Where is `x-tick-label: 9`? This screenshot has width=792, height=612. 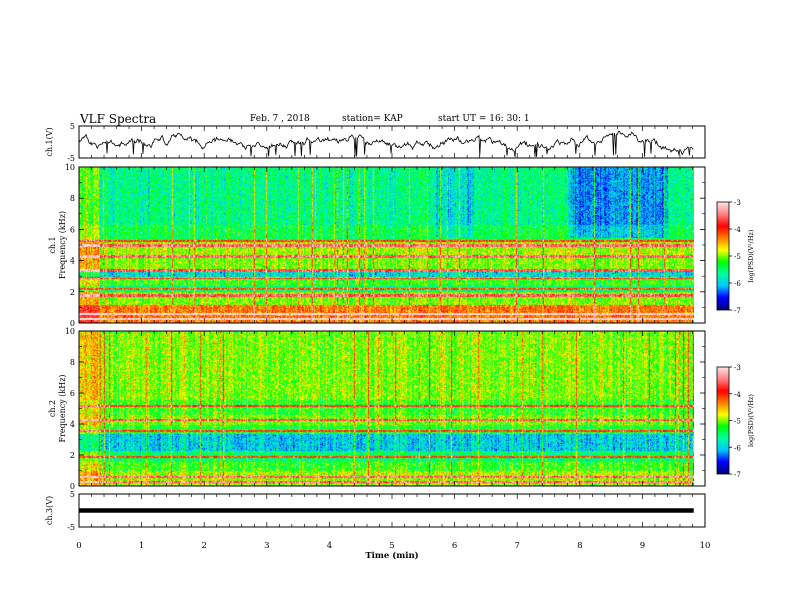 x-tick-label: 9 is located at coordinates (642, 546).